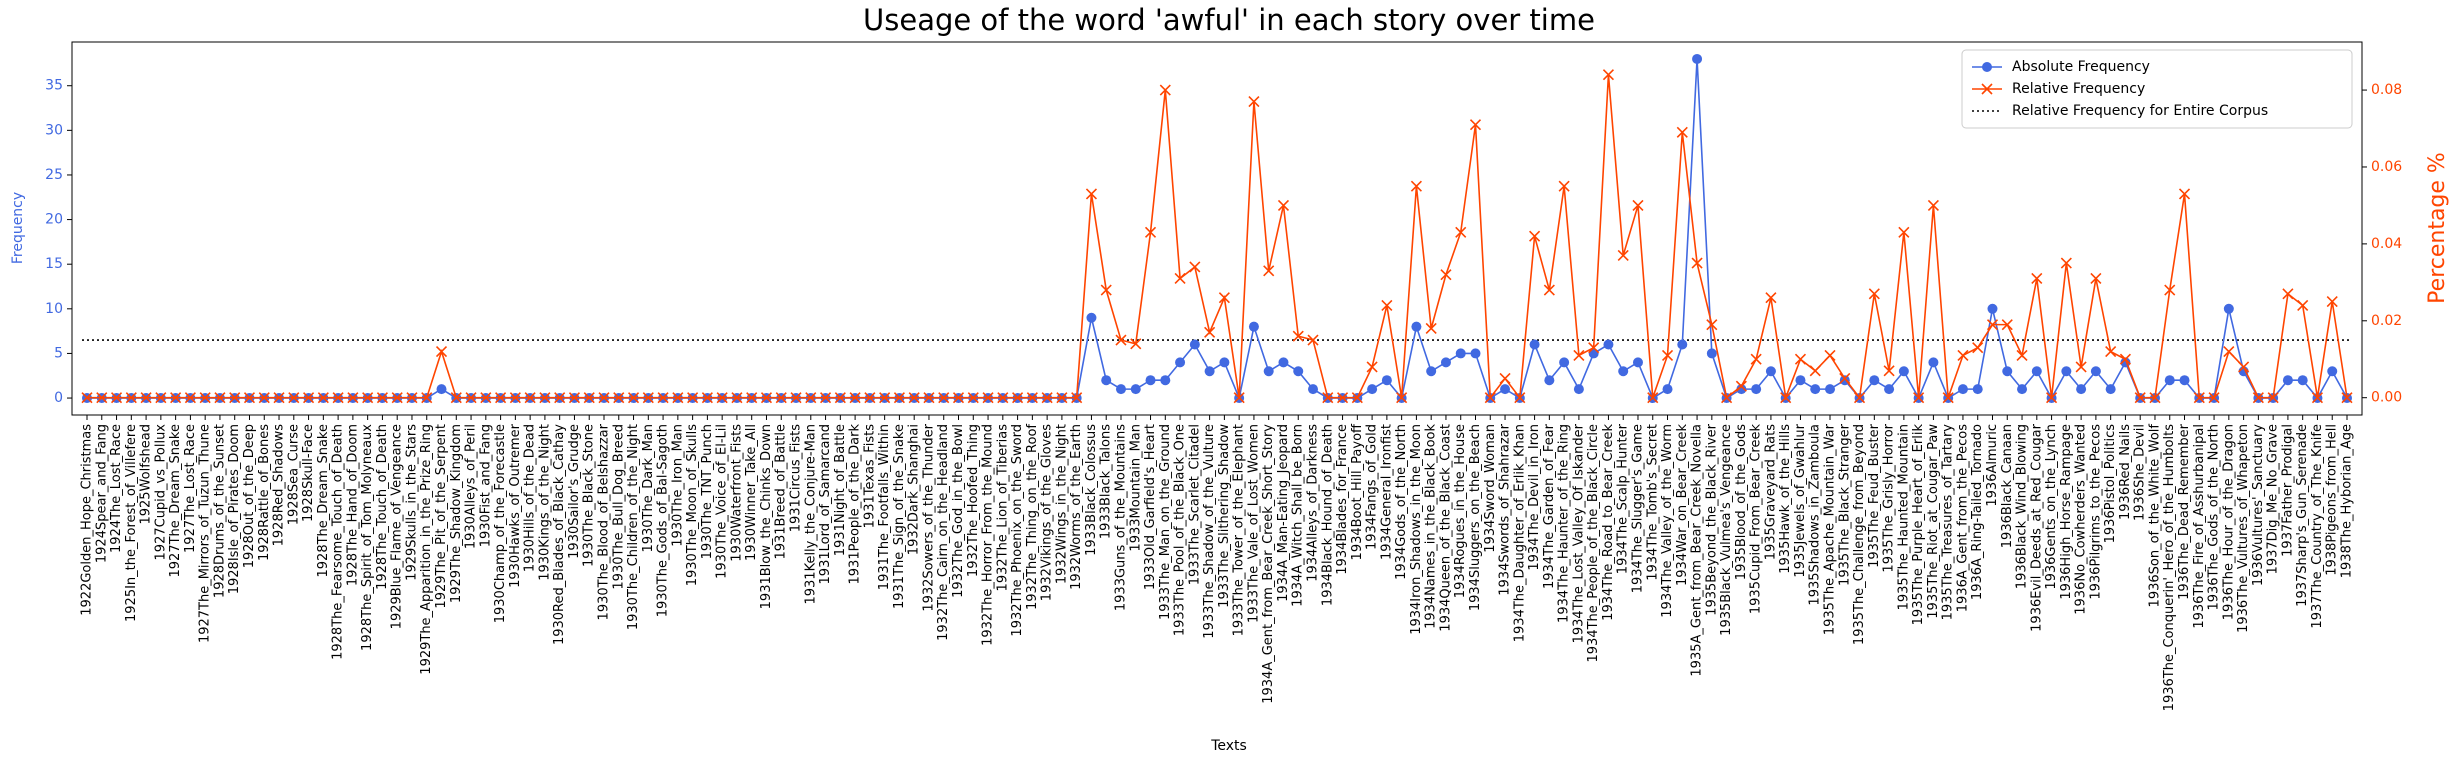 This screenshot has width=2458, height=764. Describe the element at coordinates (485, 485) in the screenshot. I see `x-tick-label: 1930Fist_and_Fang` at that location.